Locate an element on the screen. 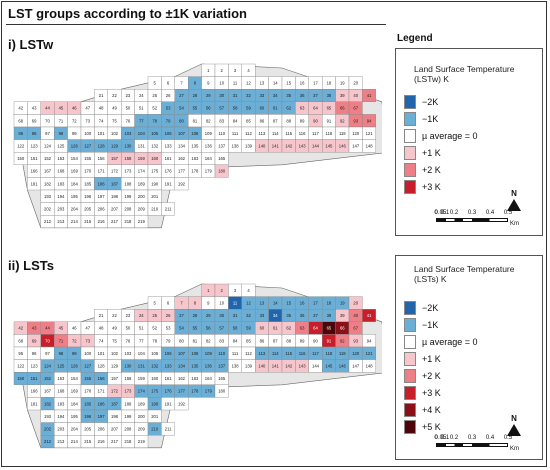 The image size is (550, 470). grid-cell-id: 137 is located at coordinates (222, 366).